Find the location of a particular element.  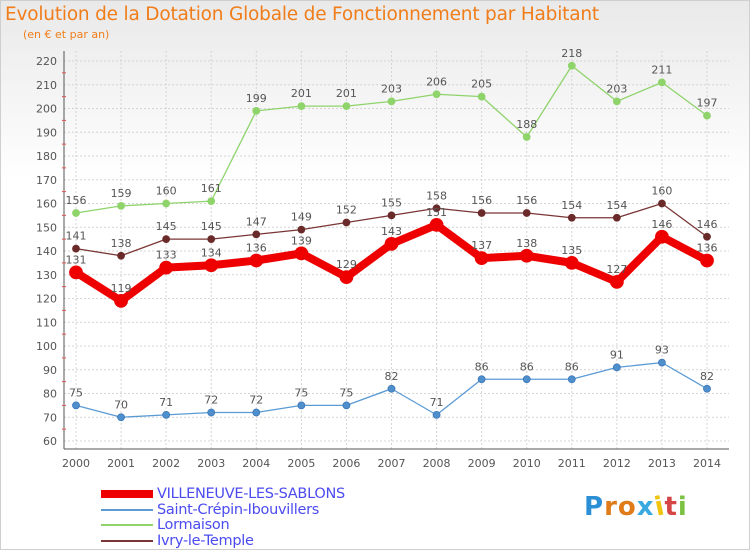

point-saint-crepin-2004 is located at coordinates (256, 412).